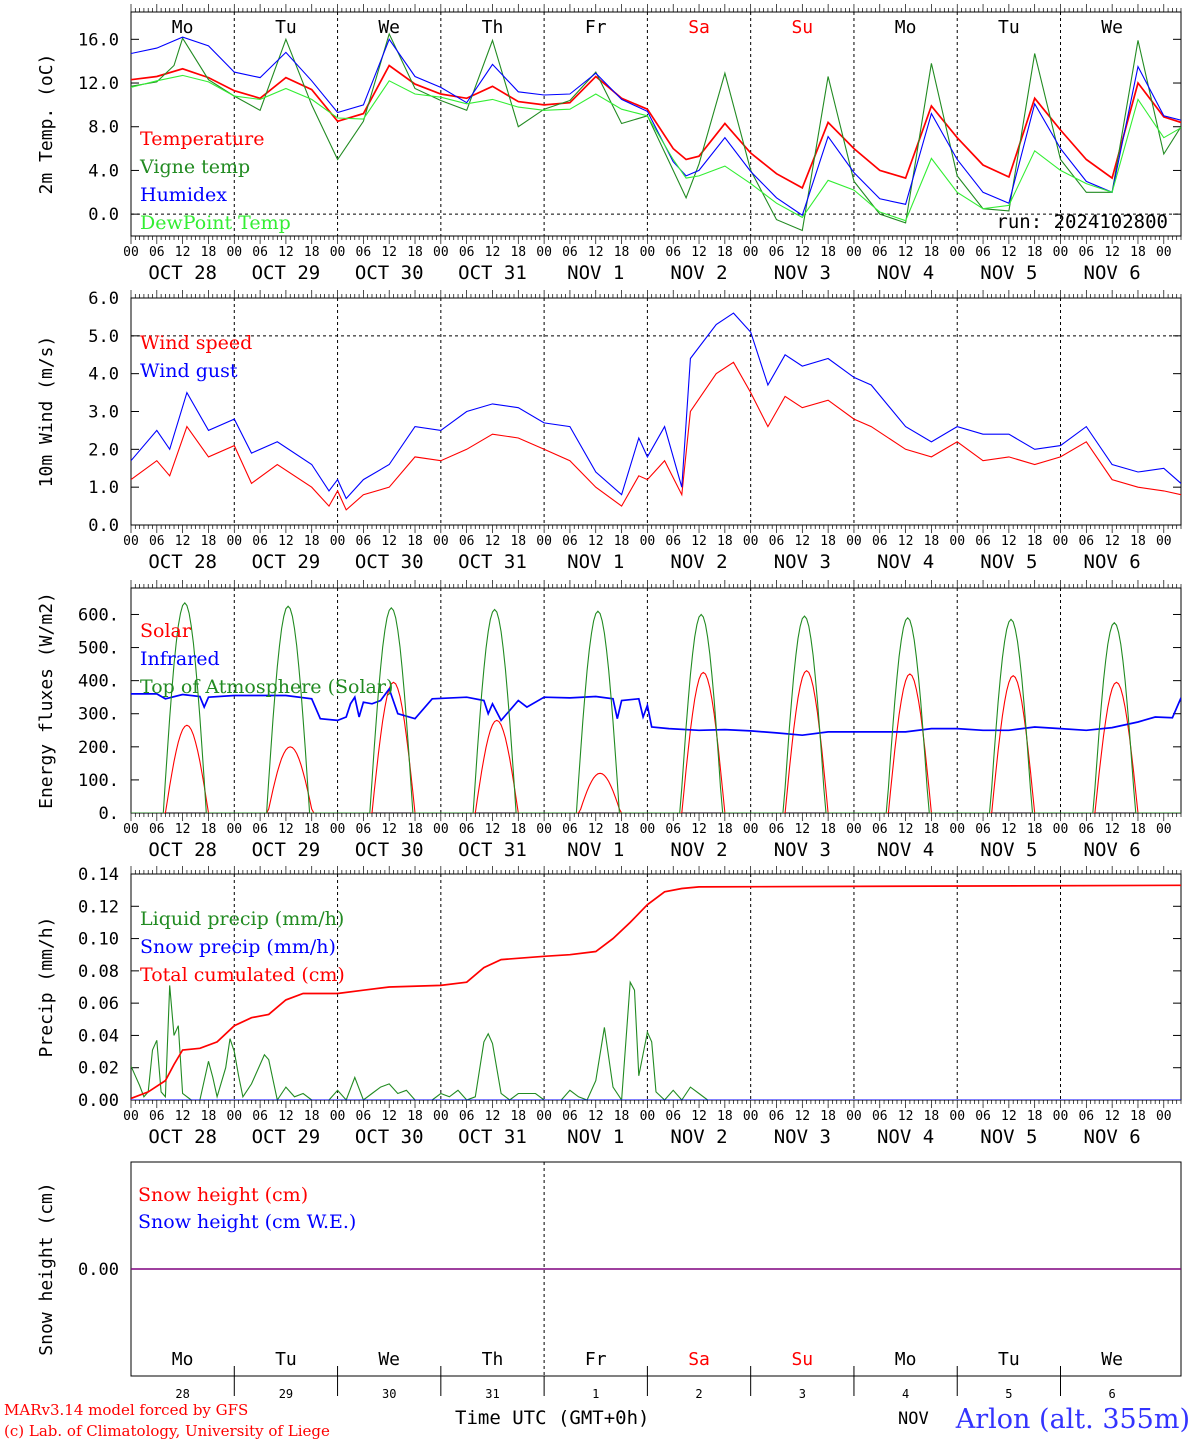 The width and height of the screenshot is (1194, 1440). Describe the element at coordinates (656, 712) in the screenshot. I see `series-line-infrared` at that location.